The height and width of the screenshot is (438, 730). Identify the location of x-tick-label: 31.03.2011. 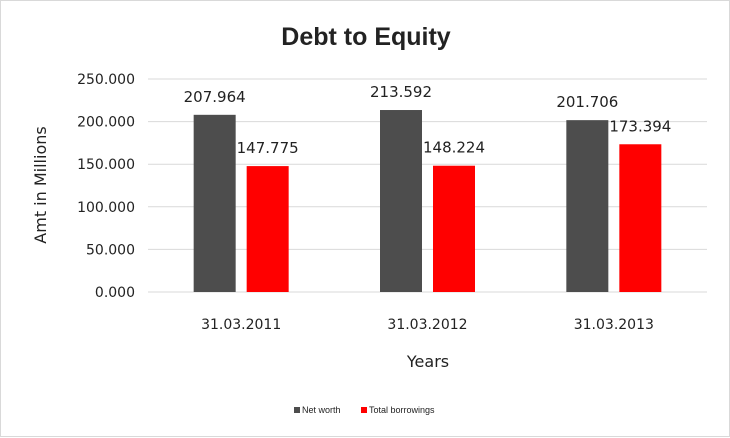
(241, 325).